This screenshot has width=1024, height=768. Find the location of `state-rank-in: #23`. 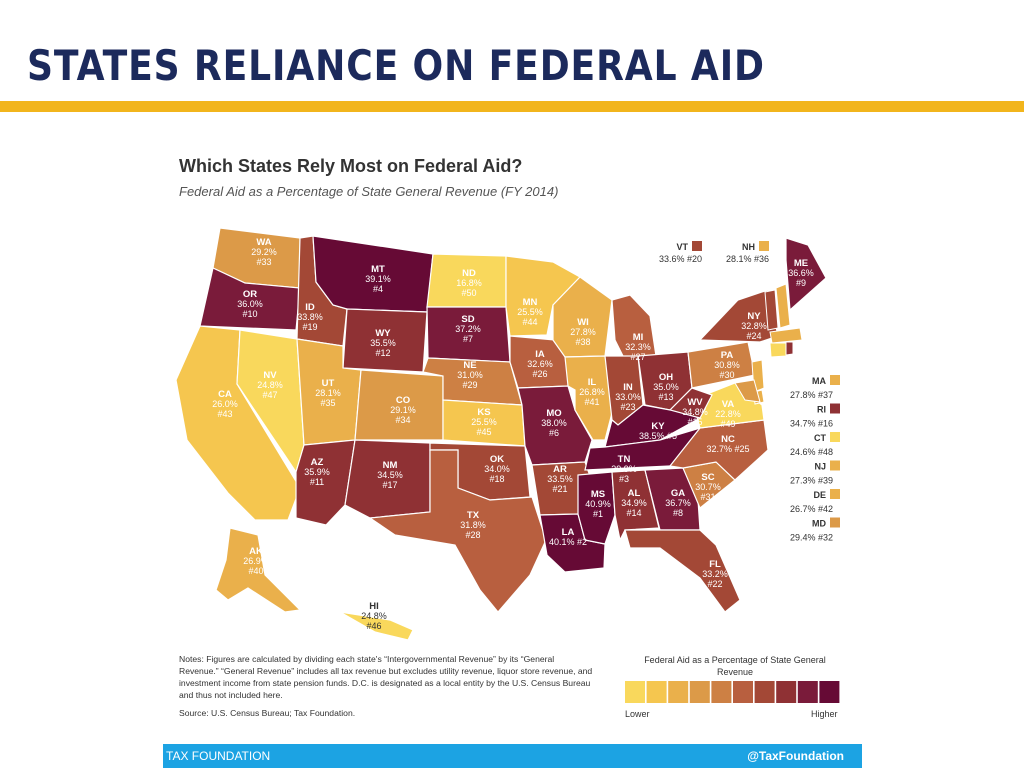

state-rank-in: #23 is located at coordinates (627, 407).